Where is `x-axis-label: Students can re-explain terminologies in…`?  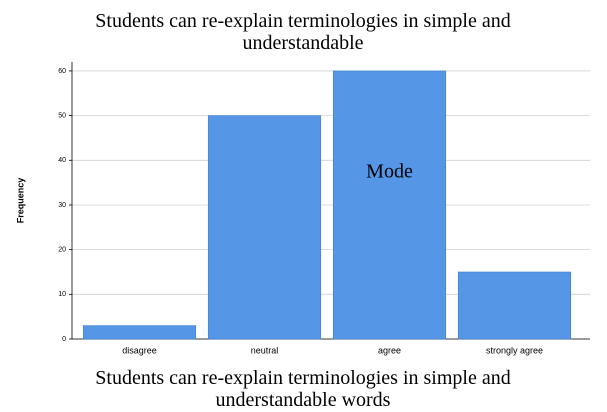 x-axis-label: Students can re-explain terminologies in… is located at coordinates (303, 389).